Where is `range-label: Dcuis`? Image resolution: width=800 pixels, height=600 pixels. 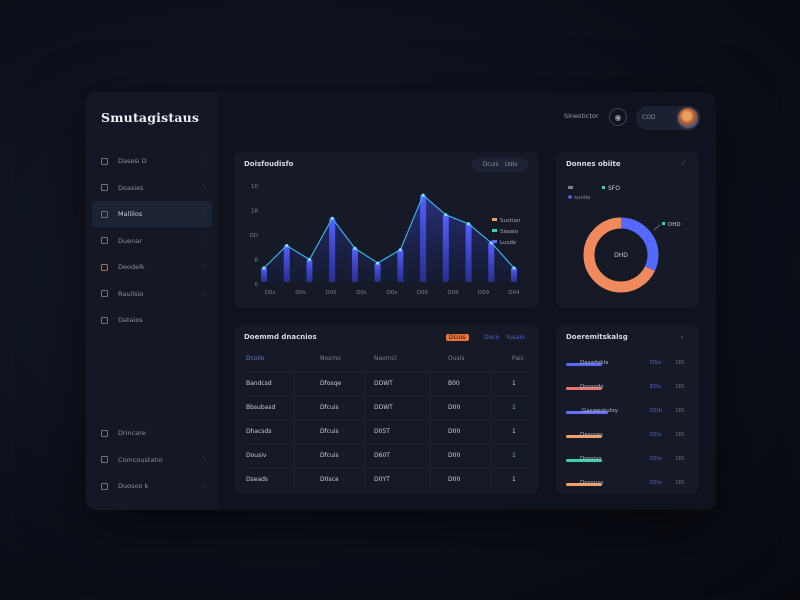 range-label: Dcuis is located at coordinates (490, 165).